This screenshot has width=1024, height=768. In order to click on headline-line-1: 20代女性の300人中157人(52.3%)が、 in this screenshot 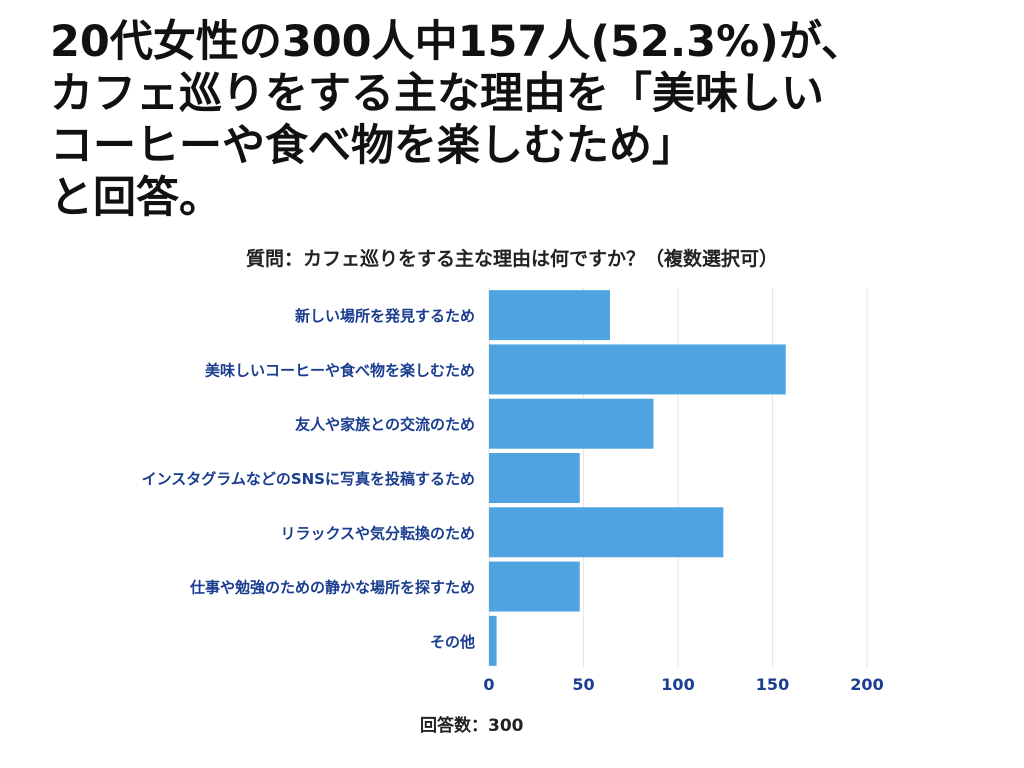, I will do `click(457, 42)`.